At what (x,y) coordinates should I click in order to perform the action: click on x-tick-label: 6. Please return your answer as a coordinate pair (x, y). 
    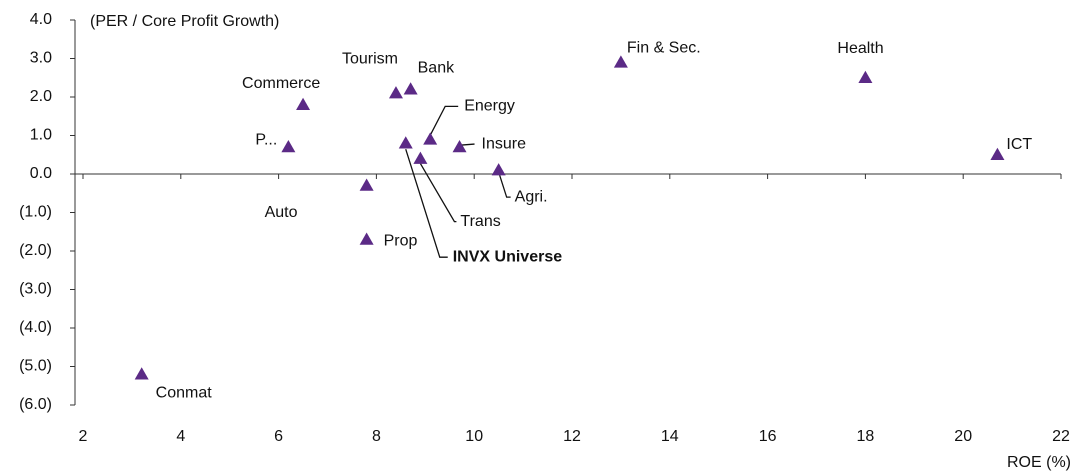
    Looking at the image, I should click on (278, 436).